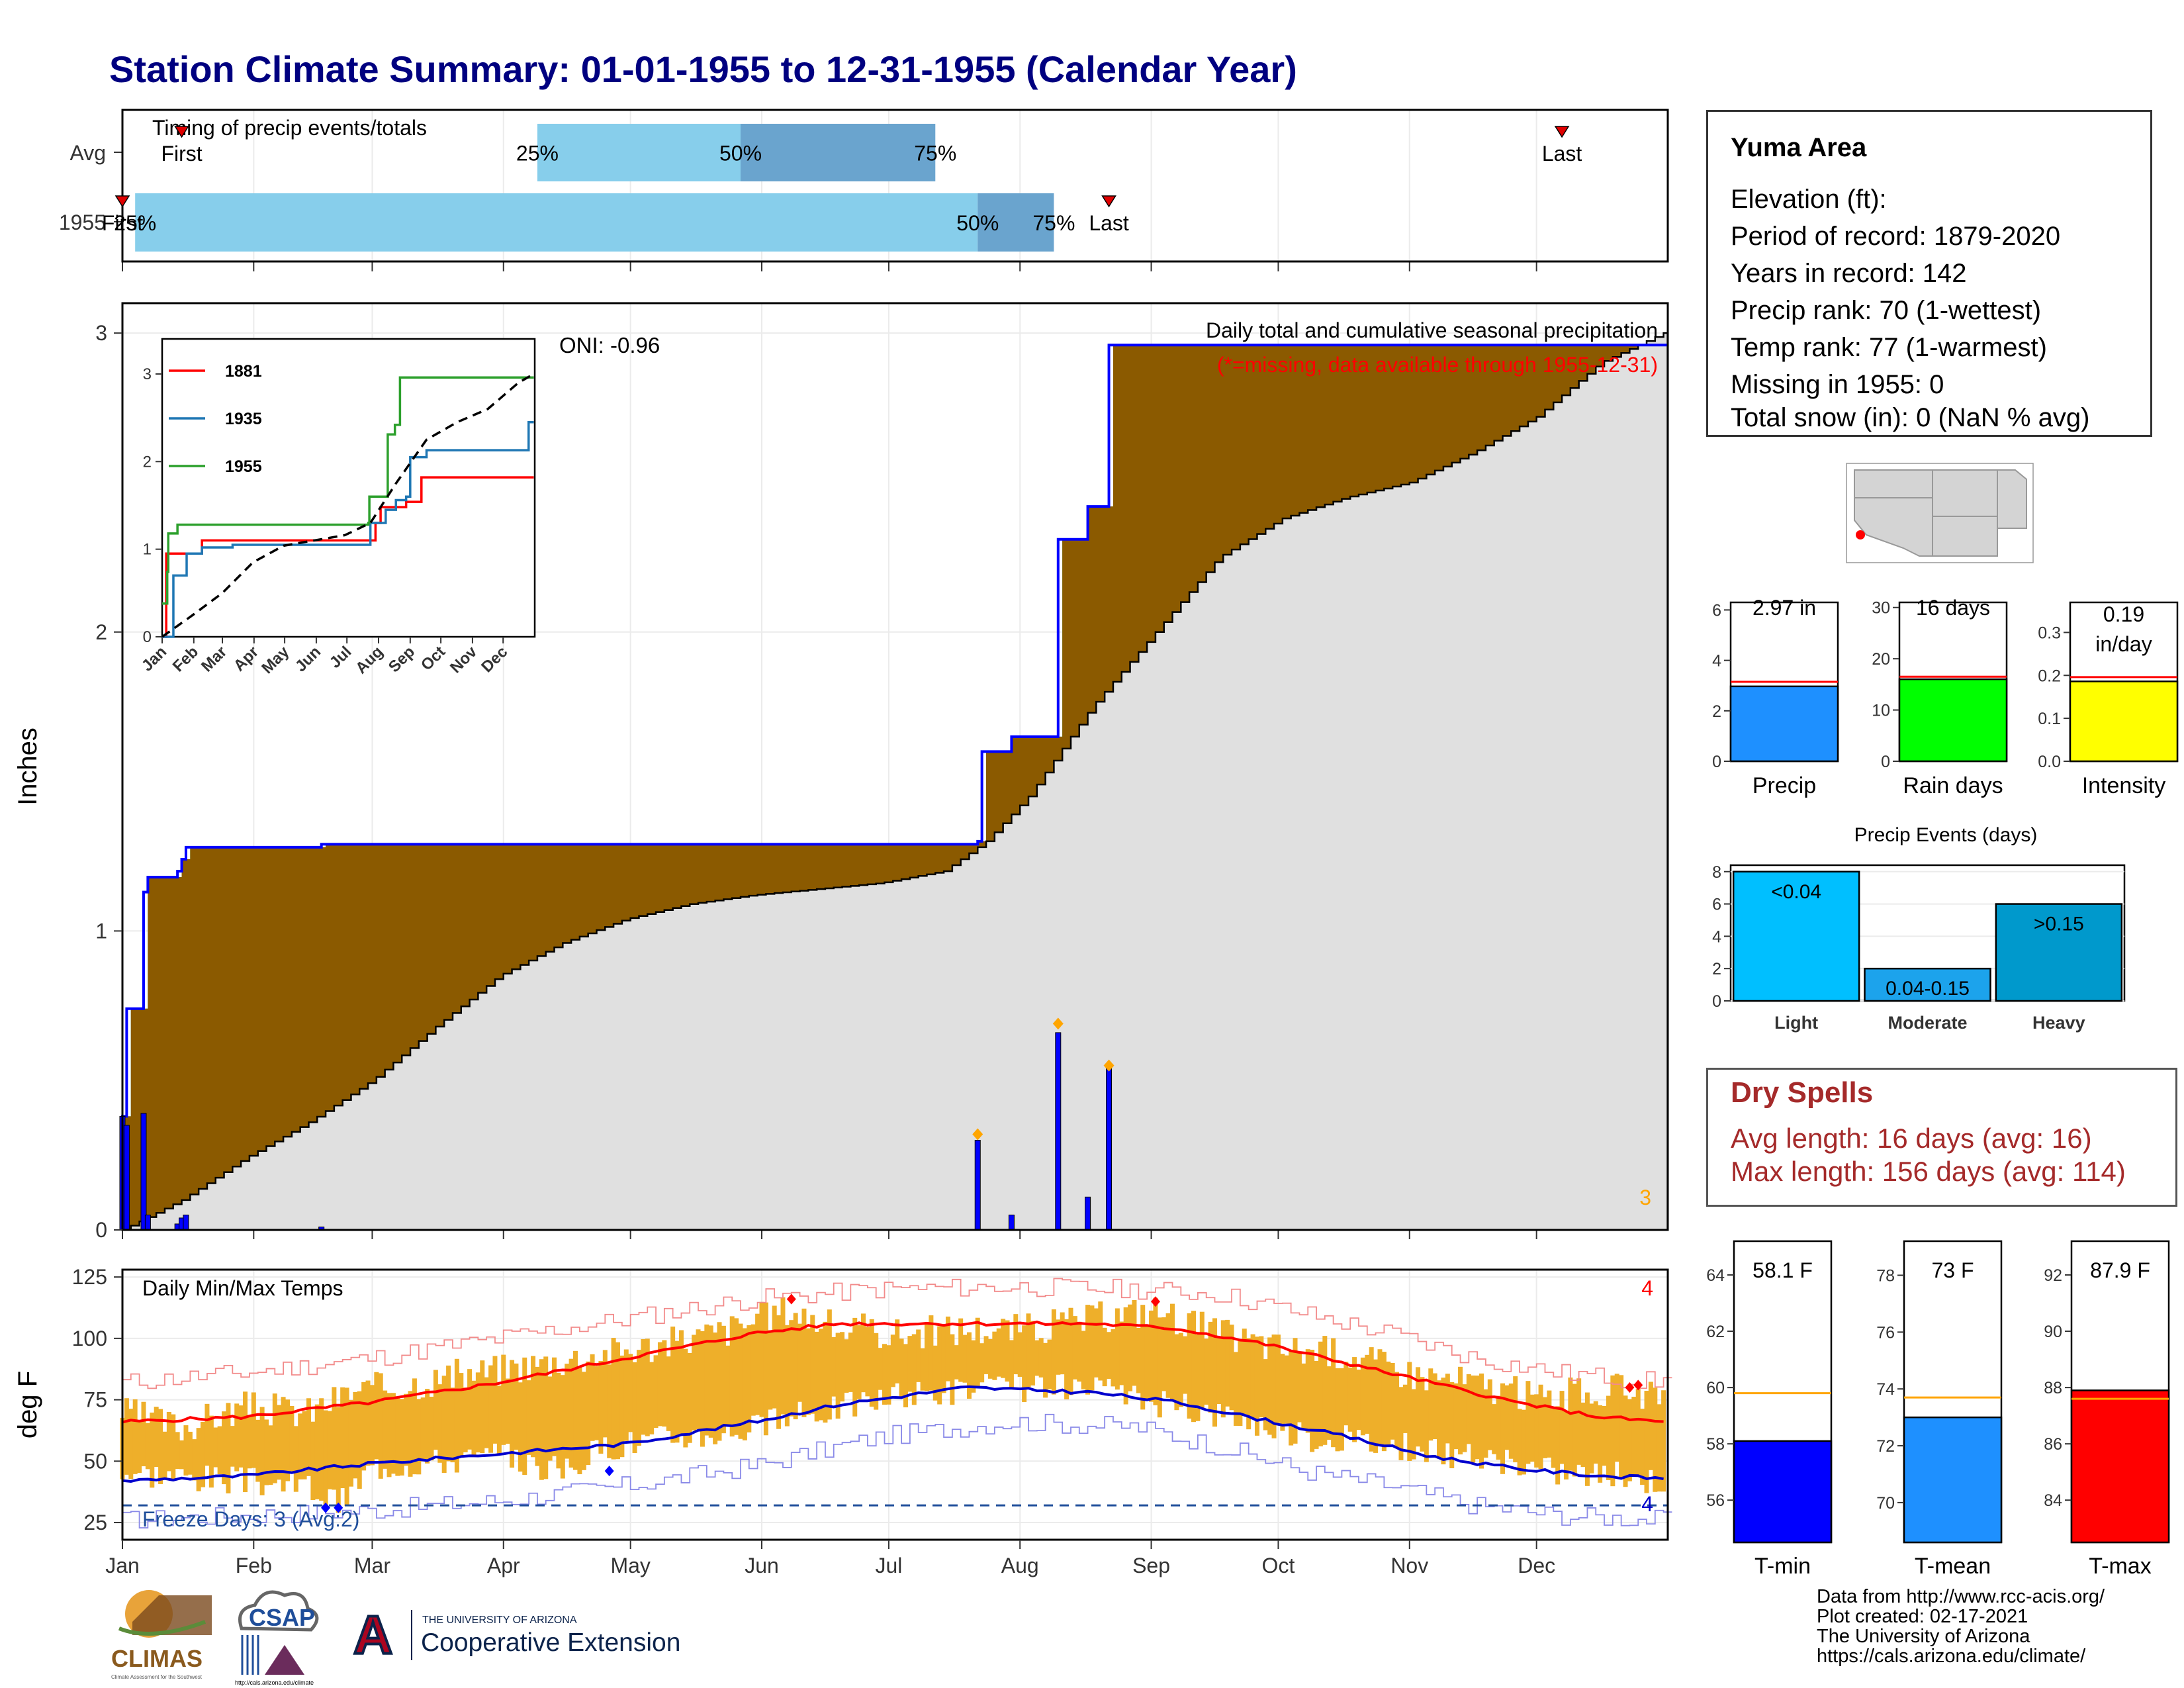  I want to click on temp-summary-label-T-mean: T-mean, so click(1953, 1566).